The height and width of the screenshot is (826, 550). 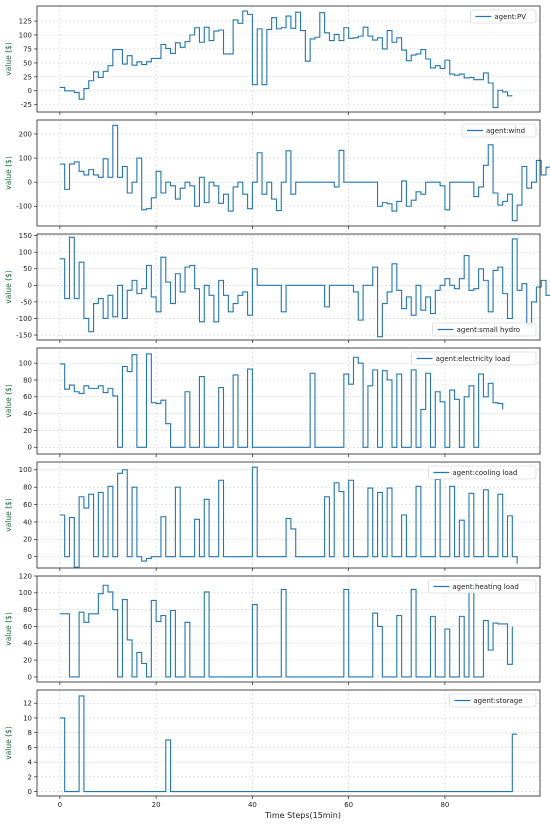 I want to click on legend: agent:electricity load, so click(x=474, y=358).